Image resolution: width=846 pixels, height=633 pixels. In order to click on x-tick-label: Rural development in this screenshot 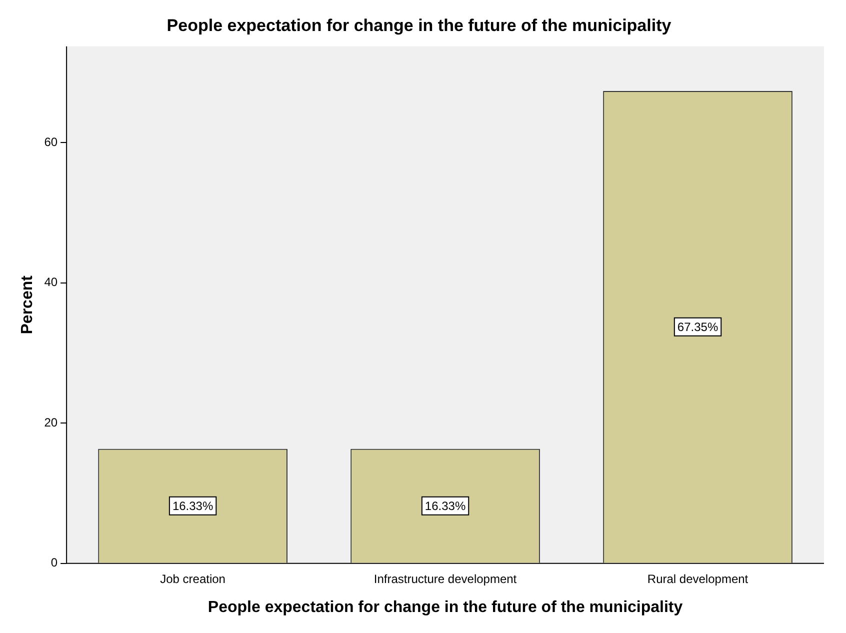, I will do `click(698, 579)`.